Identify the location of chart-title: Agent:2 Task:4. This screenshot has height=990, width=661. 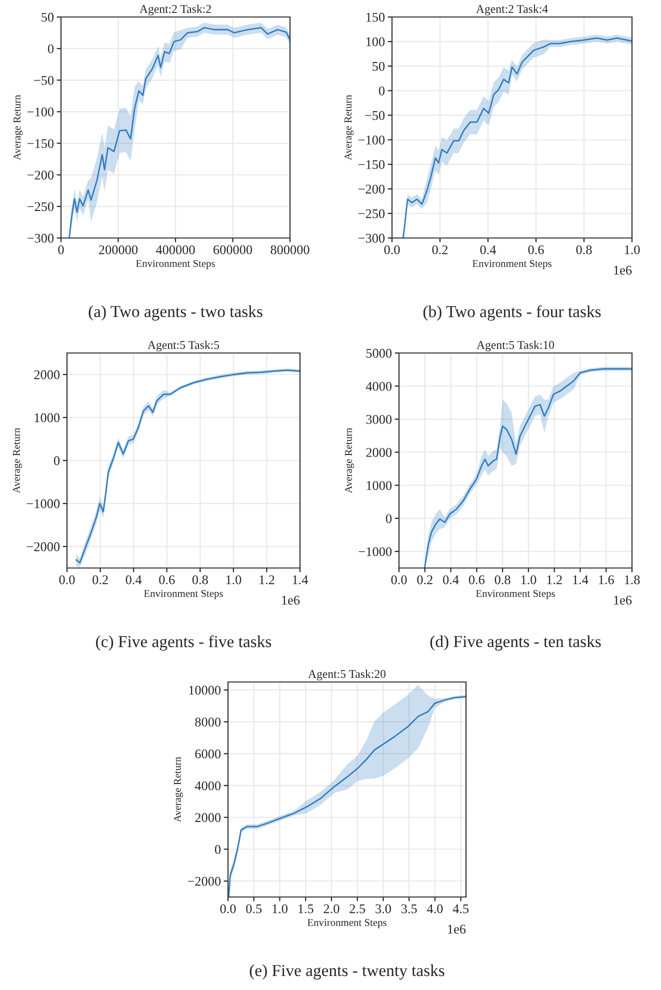
(512, 10).